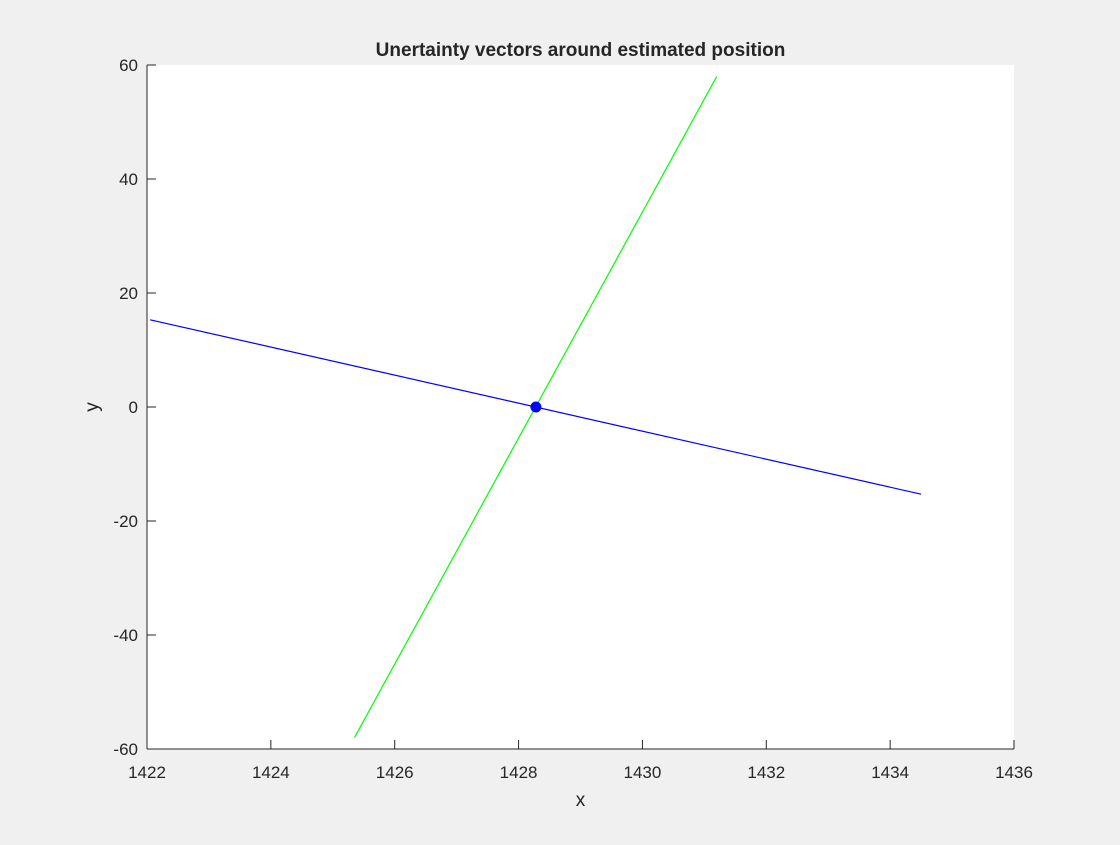  What do you see at coordinates (890, 772) in the screenshot?
I see `x-tick-label: 1434` at bounding box center [890, 772].